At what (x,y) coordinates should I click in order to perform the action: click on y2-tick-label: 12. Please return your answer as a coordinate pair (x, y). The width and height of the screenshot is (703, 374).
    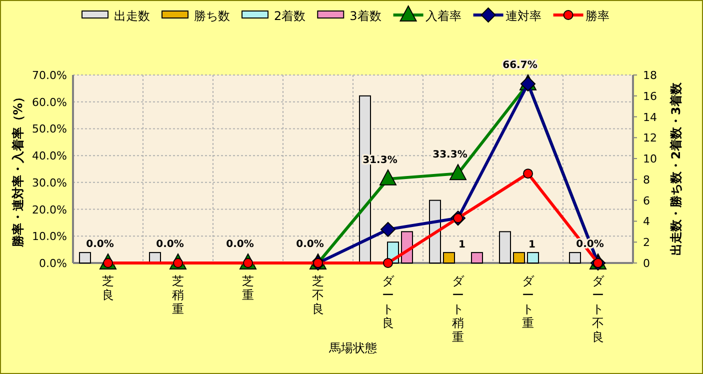
    Looking at the image, I should click on (650, 138).